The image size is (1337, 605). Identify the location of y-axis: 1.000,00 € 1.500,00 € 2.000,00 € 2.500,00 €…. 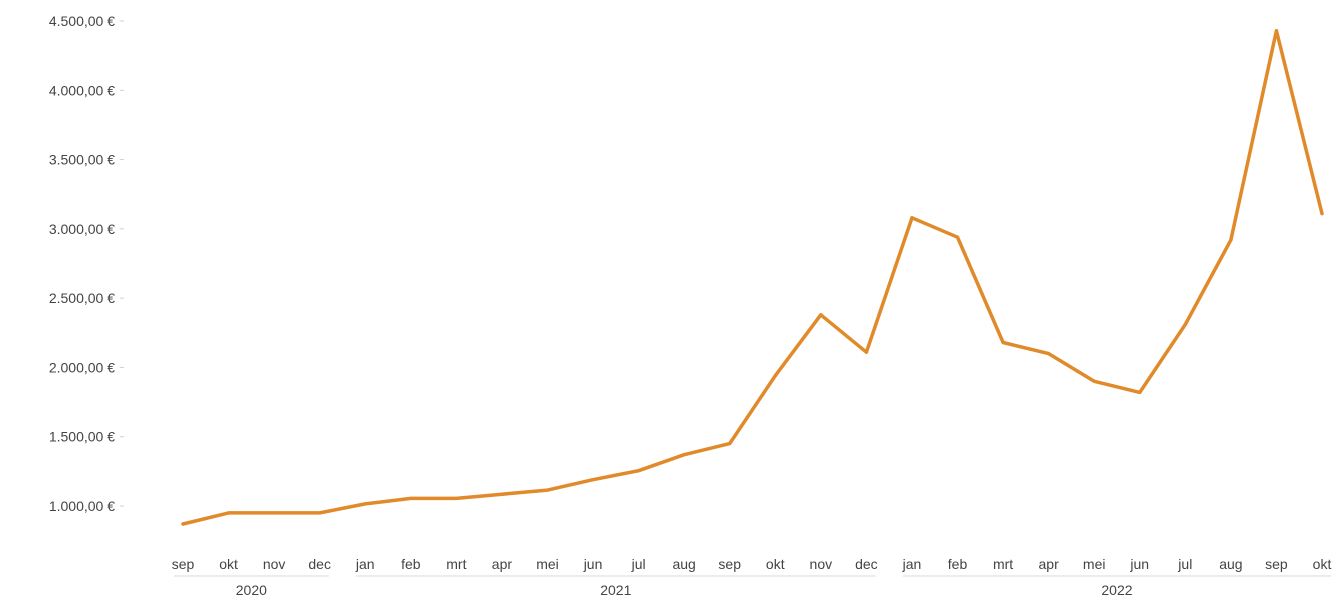
(86, 263).